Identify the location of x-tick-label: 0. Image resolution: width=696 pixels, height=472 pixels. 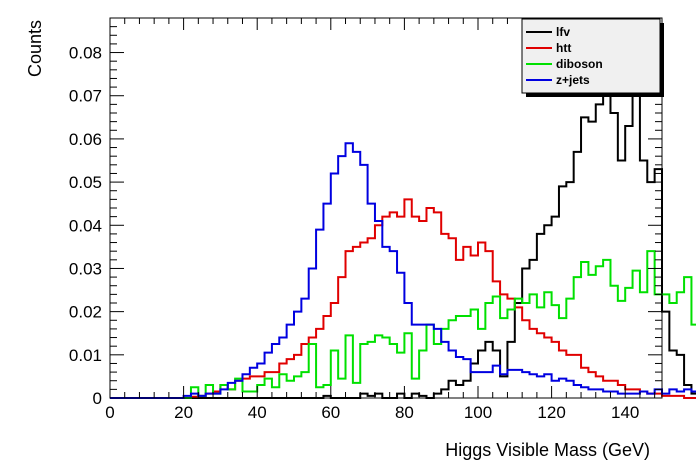
(109, 412).